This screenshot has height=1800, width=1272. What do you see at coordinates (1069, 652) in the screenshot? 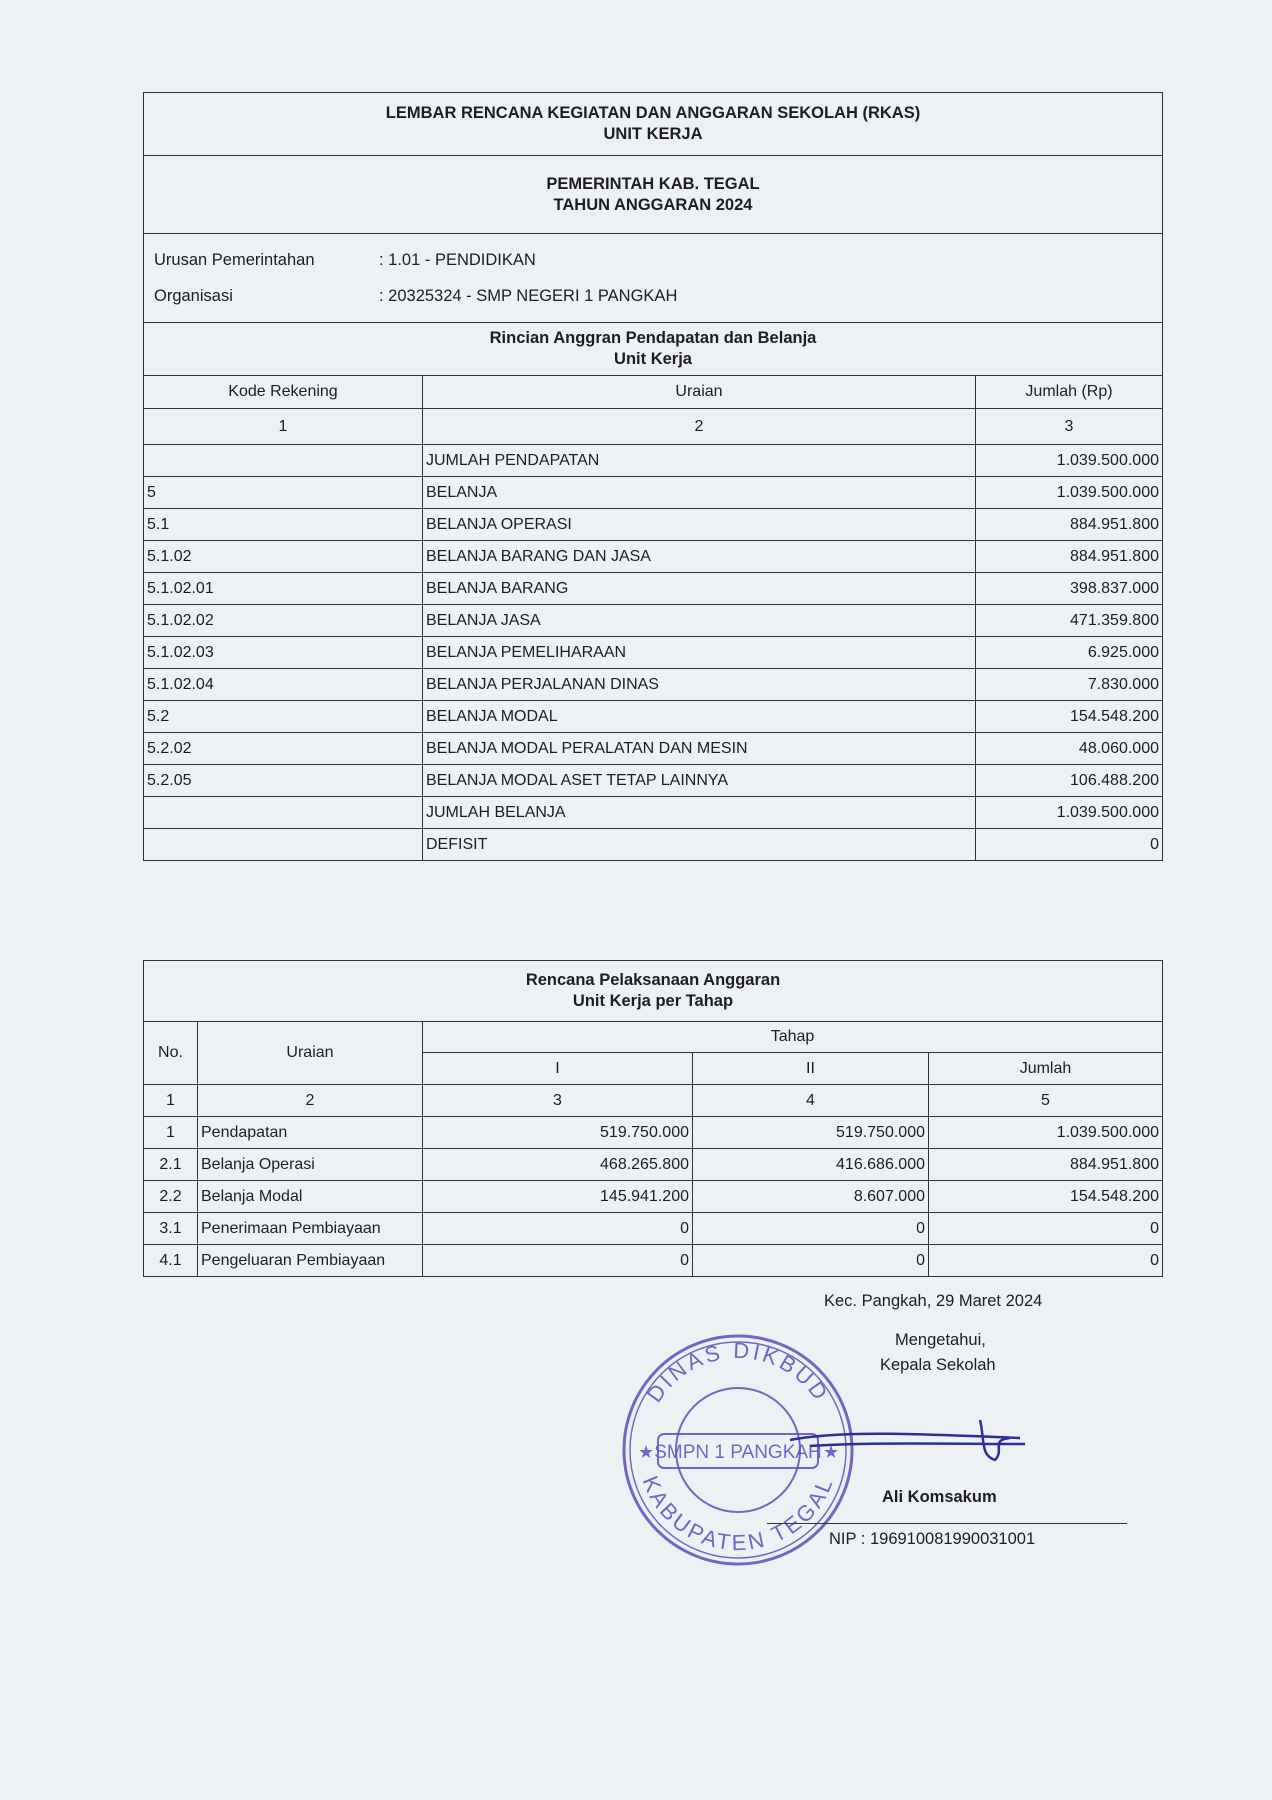
I see `jumlah-cell: 6.925.000` at bounding box center [1069, 652].